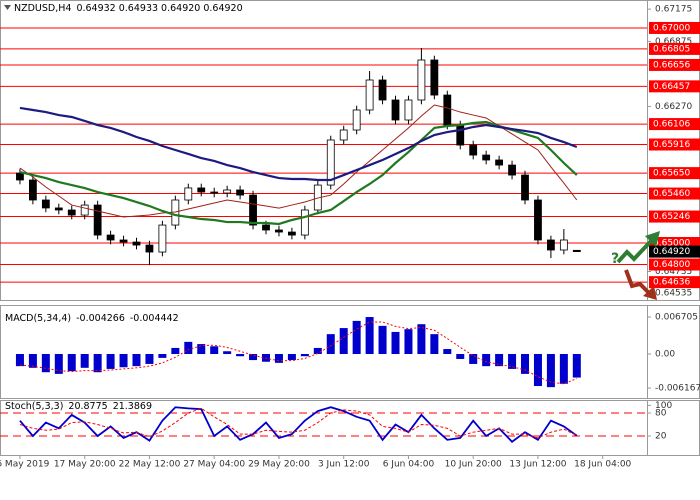 The height and width of the screenshot is (500, 700). I want to click on macd-header: MACD(5,34,4) -0.004266 -0.004442, so click(92, 318).